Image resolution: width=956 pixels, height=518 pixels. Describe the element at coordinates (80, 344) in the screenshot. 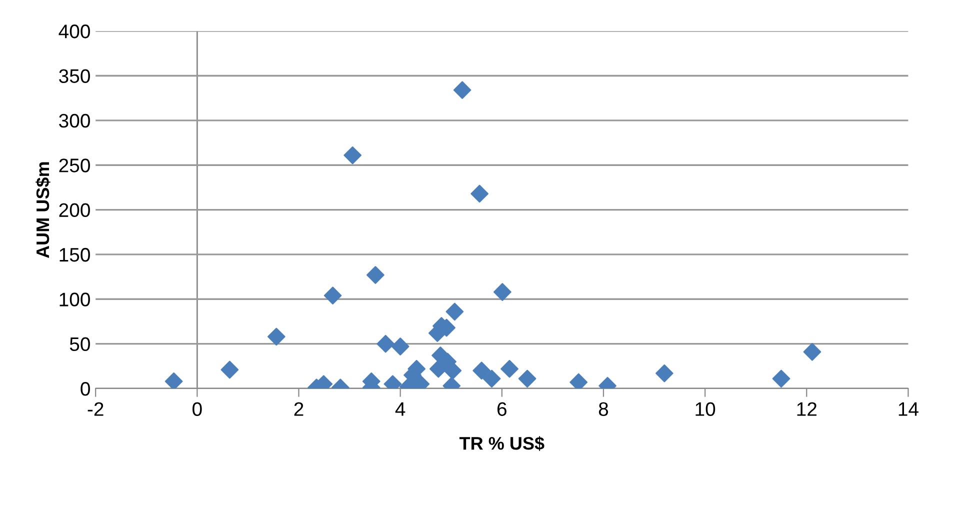

I see `y-tick-label: 50` at that location.